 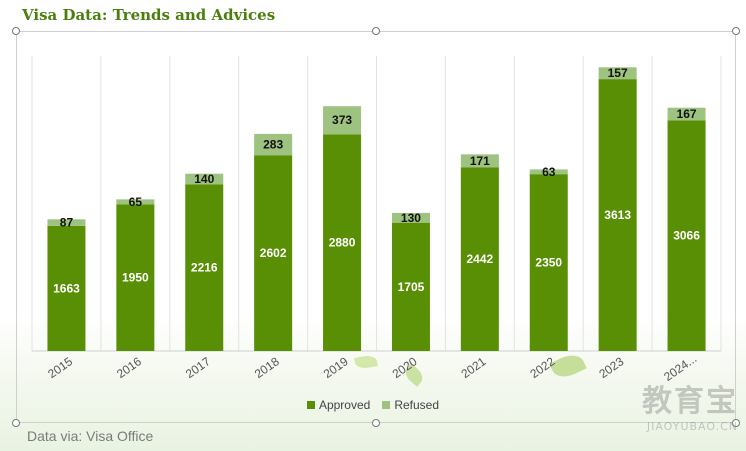 I want to click on legend-item-approved: Approved, so click(x=338, y=405).